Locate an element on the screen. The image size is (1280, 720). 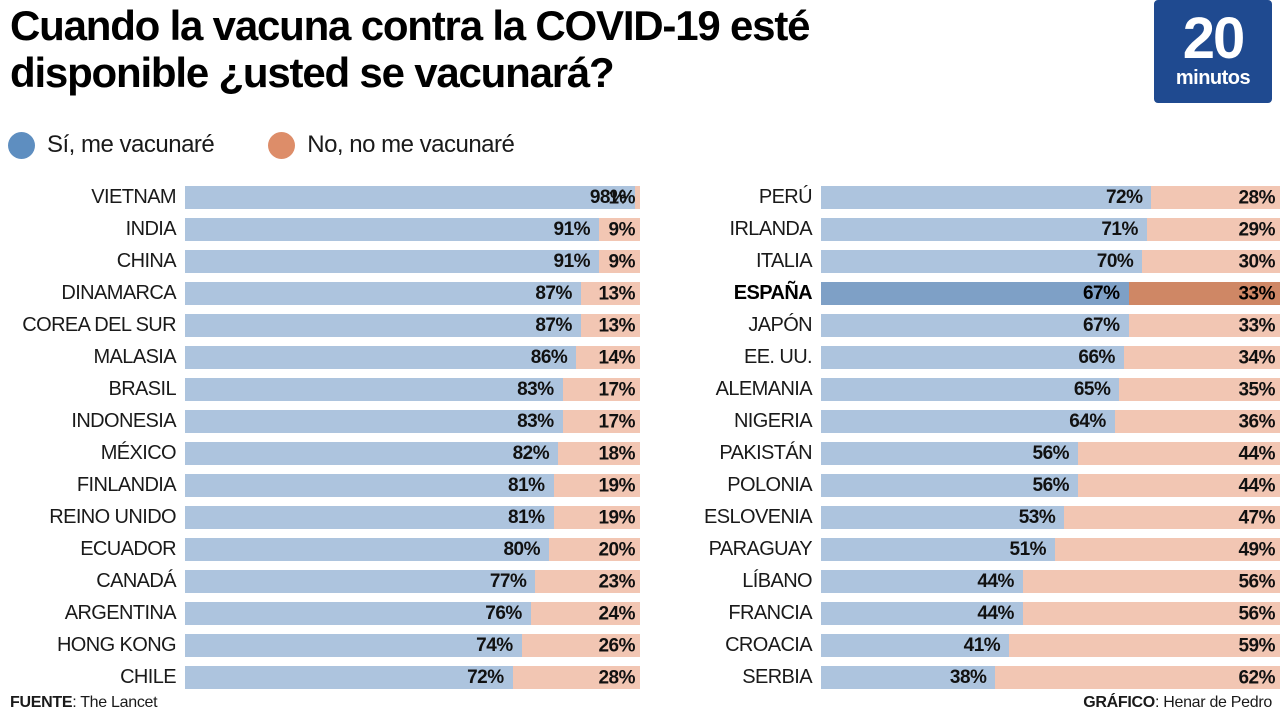
no-value: 24% is located at coordinates (616, 613).